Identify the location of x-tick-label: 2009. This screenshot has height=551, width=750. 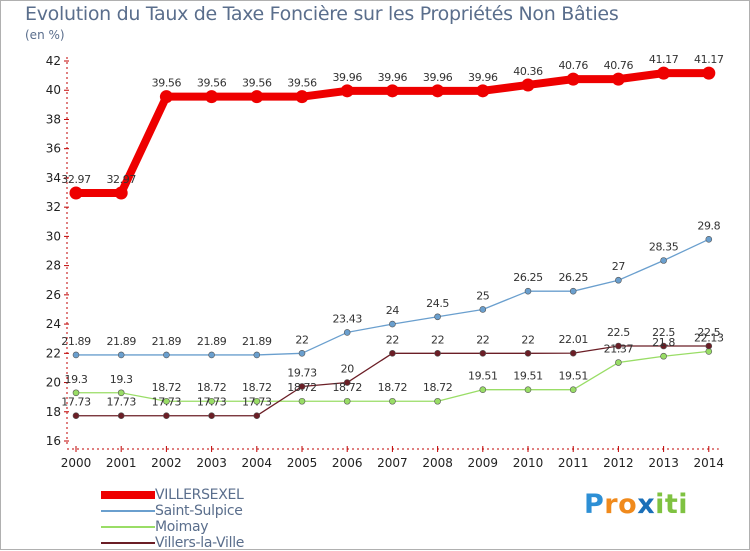
(483, 463).